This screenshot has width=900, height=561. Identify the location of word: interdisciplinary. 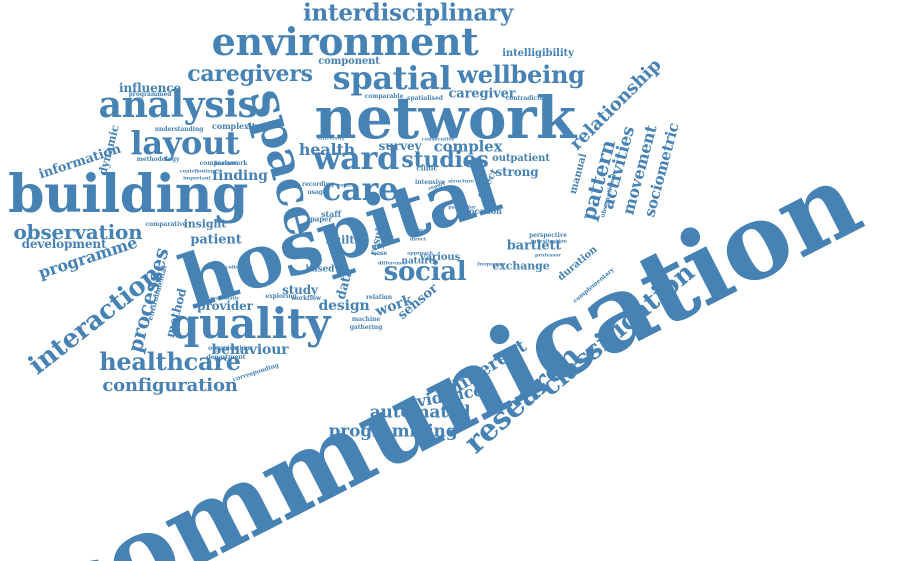
(408, 13).